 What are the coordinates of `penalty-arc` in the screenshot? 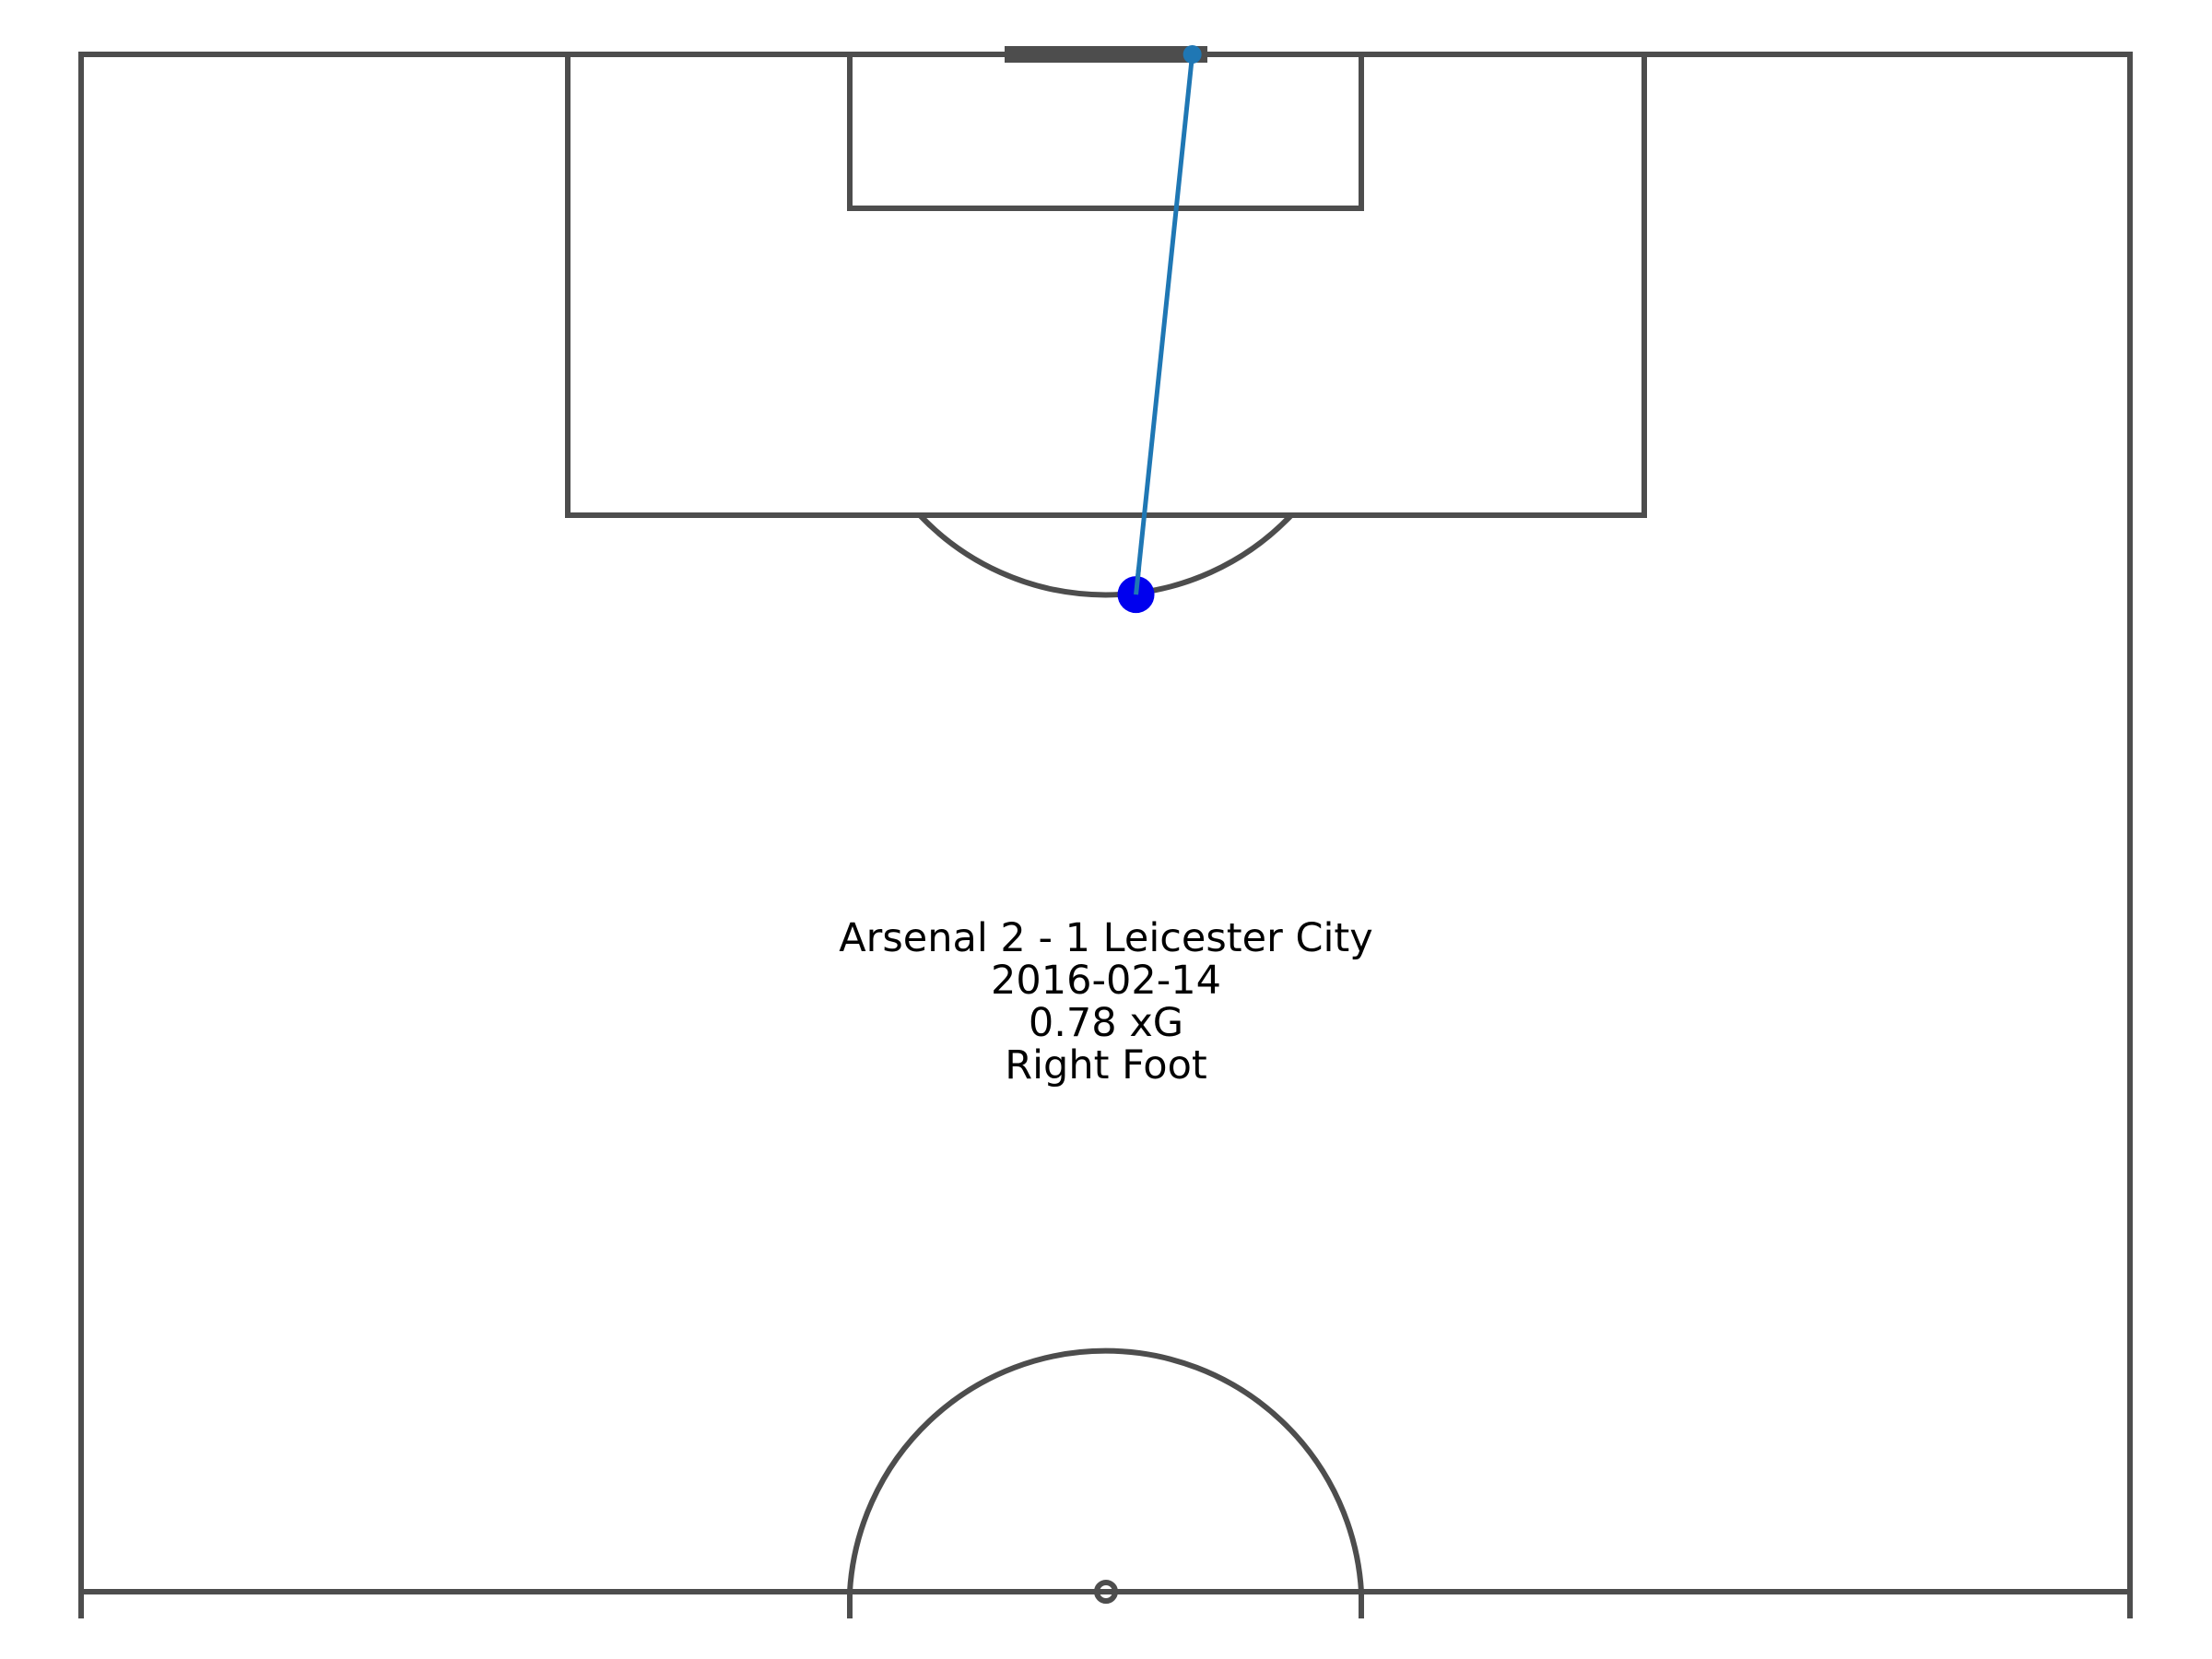 It's located at (1105, 555).